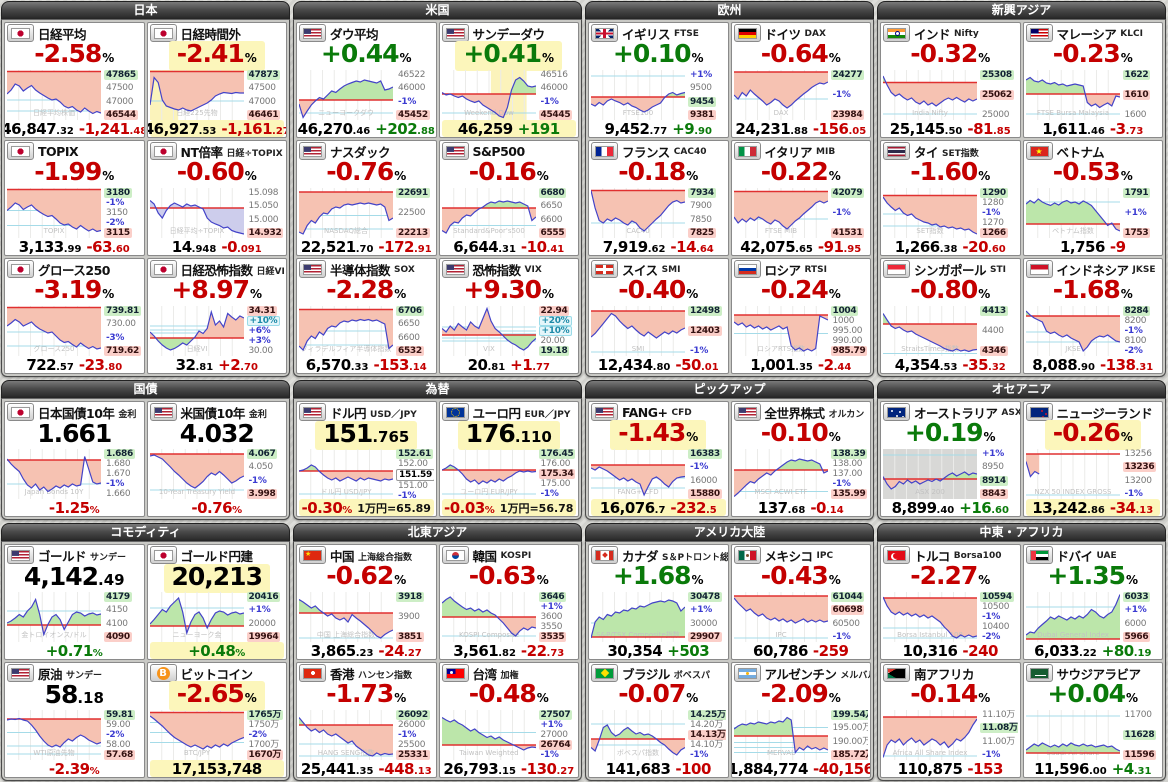  What do you see at coordinates (780, 113) in the screenshot?
I see `svg-text: DAX` at bounding box center [780, 113].